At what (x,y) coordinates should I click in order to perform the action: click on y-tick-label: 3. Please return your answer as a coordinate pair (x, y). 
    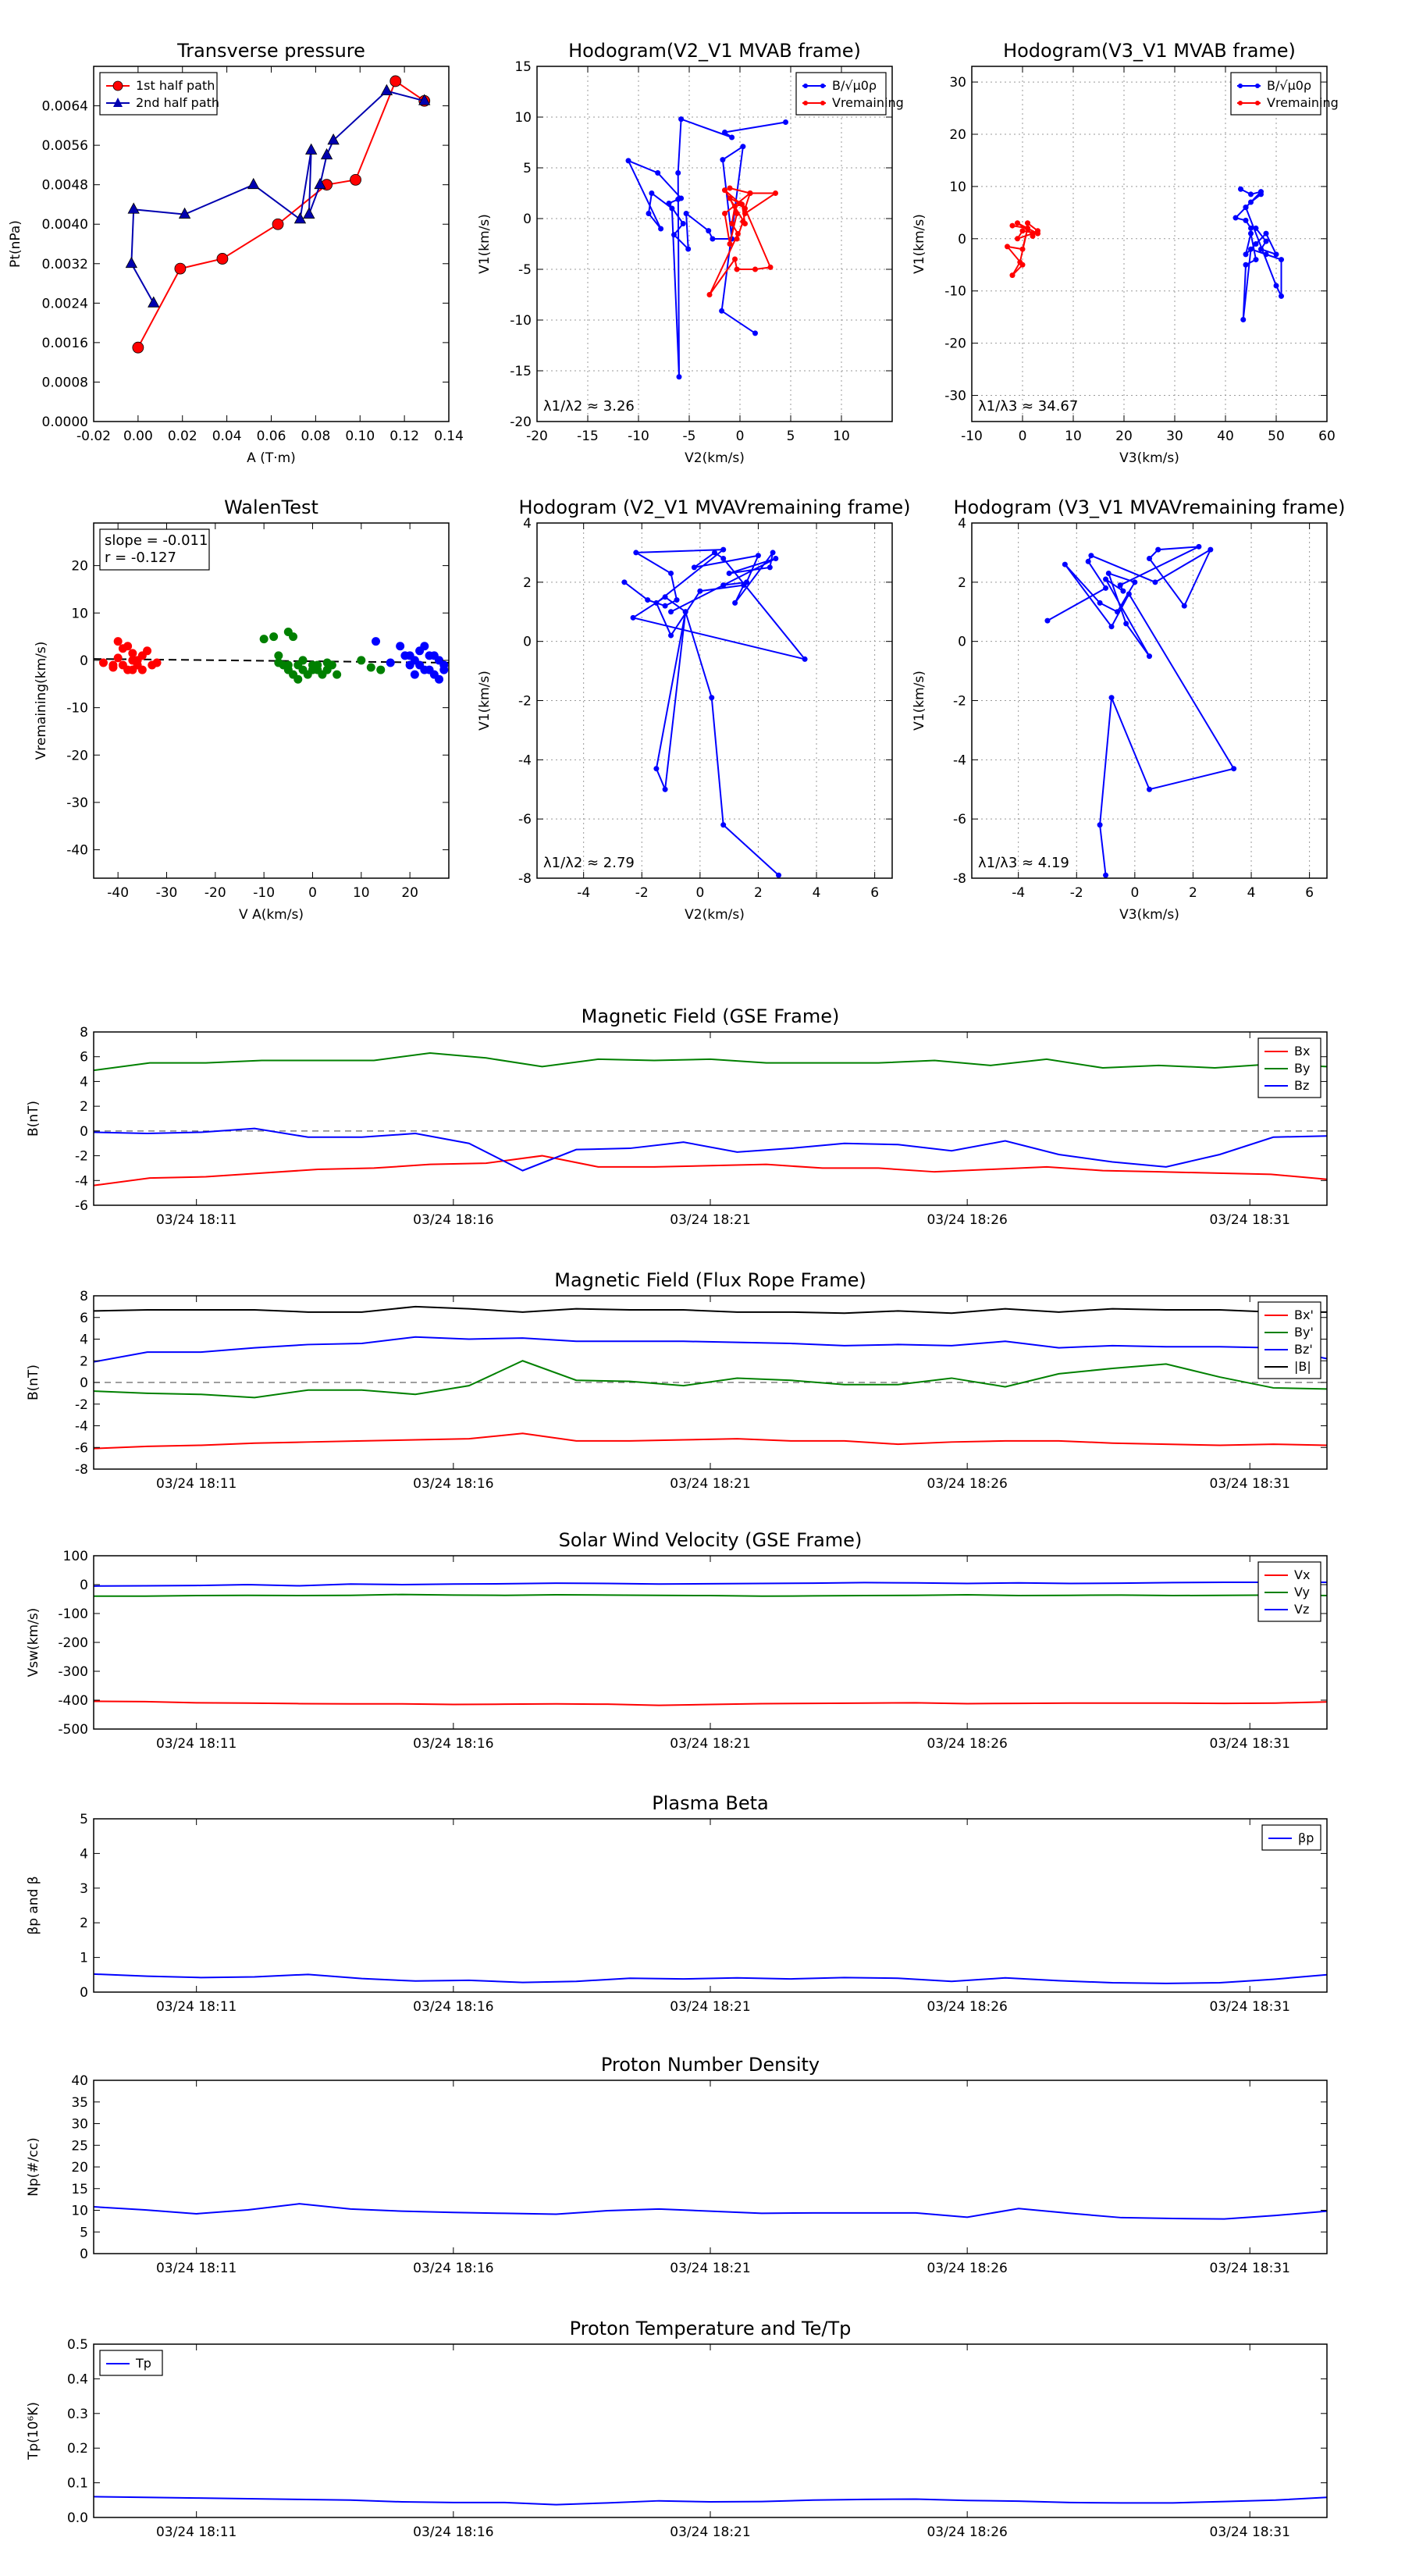
    Looking at the image, I should click on (84, 1889).